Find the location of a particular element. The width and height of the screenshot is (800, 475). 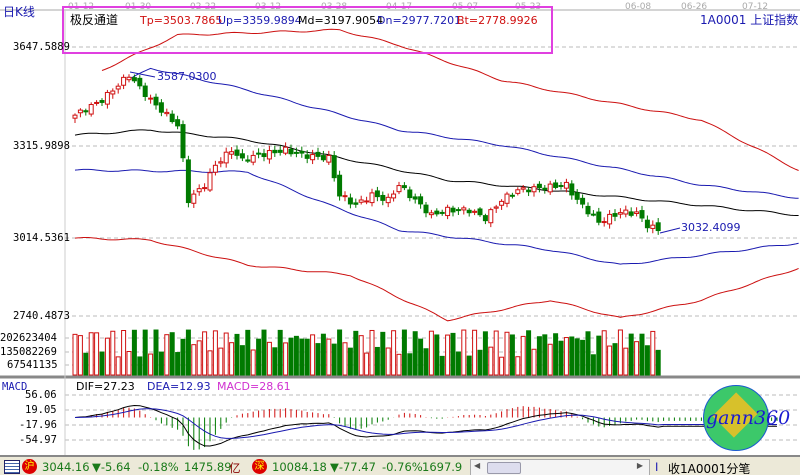

date-tick: 06-08 is located at coordinates (638, 7).